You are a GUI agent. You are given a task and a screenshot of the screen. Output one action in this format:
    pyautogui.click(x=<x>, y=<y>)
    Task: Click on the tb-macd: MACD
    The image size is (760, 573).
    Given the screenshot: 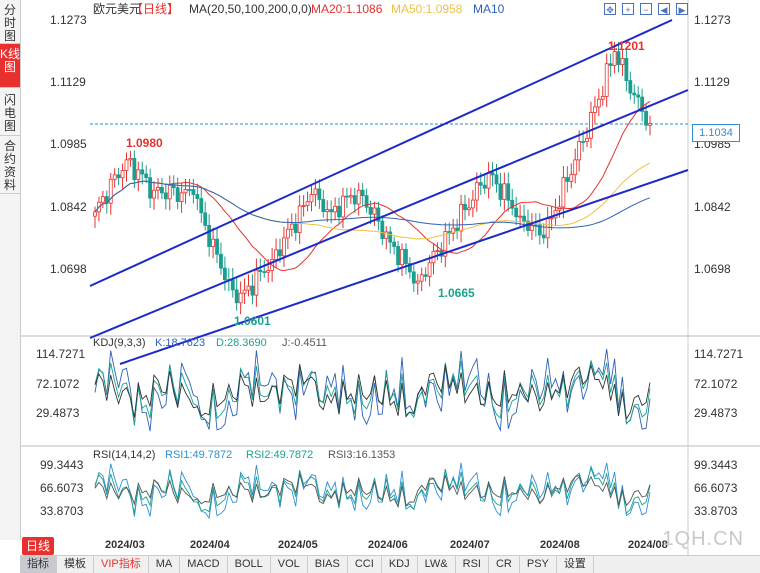 What is the action you would take?
    pyautogui.click(x=204, y=564)
    